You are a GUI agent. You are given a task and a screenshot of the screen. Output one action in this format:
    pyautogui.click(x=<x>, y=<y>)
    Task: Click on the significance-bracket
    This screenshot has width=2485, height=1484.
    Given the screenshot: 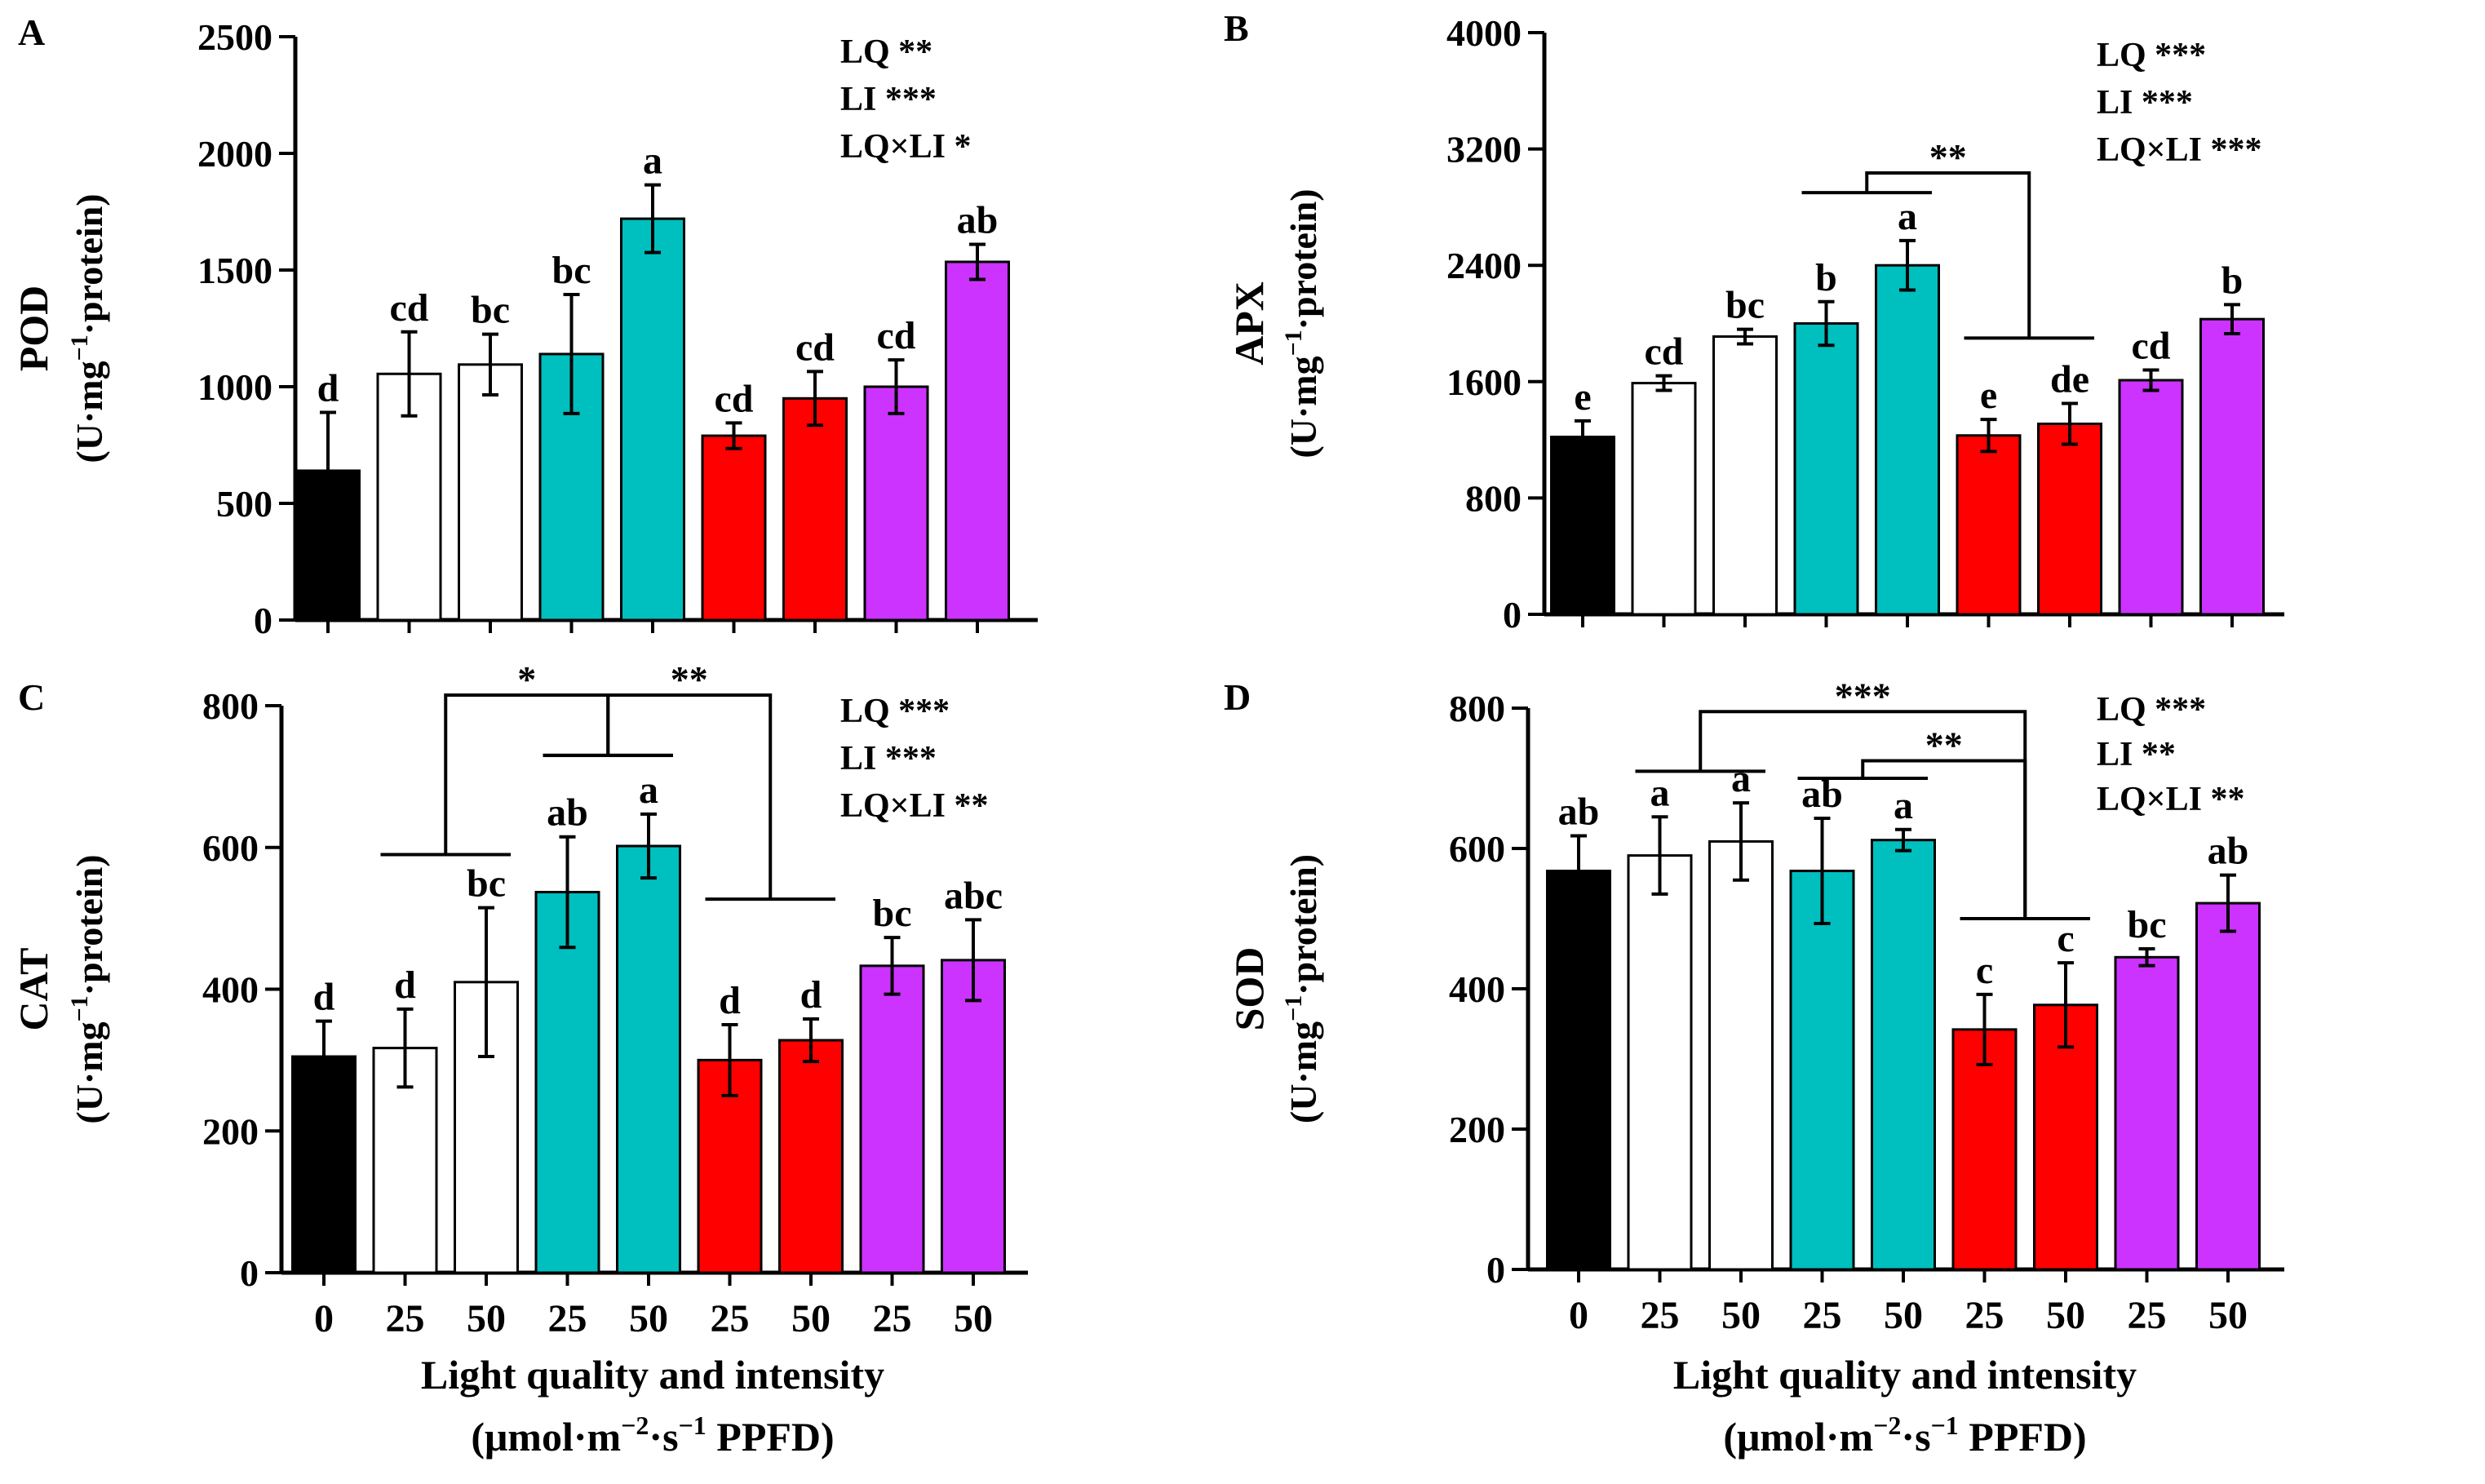 What is the action you would take?
    pyautogui.click(x=1948, y=255)
    